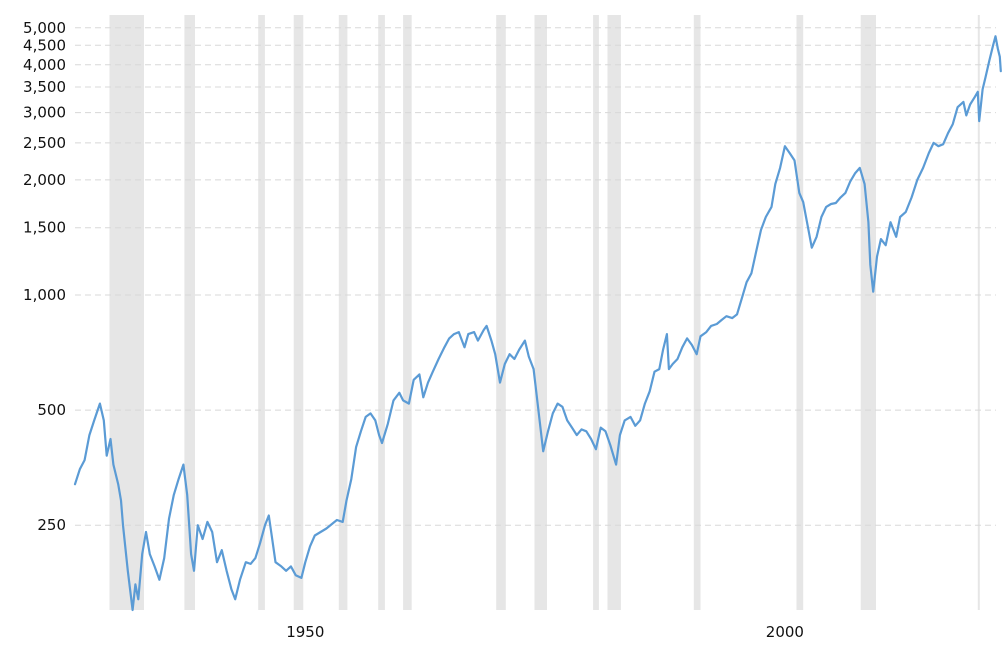  Describe the element at coordinates (44, 143) in the screenshot. I see `y-tick-label: 2,500` at that location.